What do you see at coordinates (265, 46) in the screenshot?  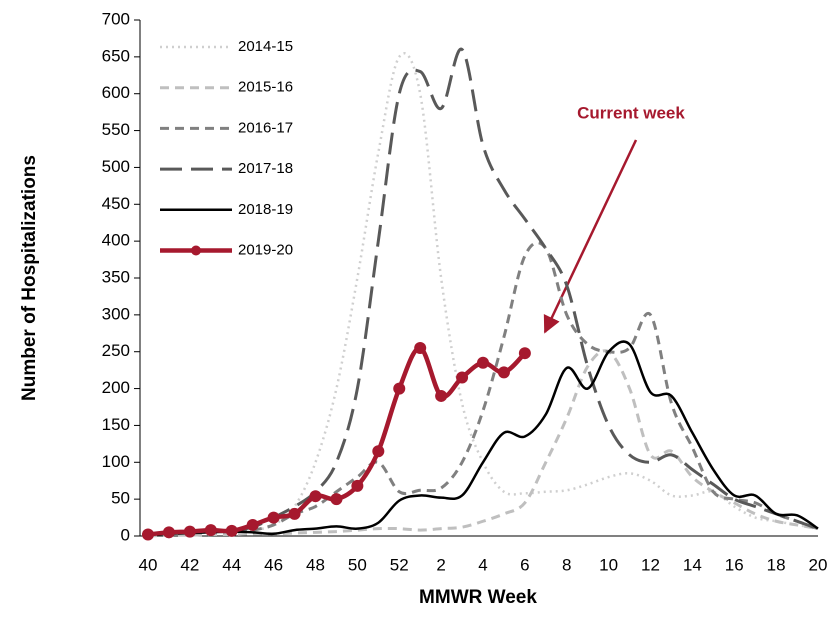 I see `legend-label: 2014-15` at bounding box center [265, 46].